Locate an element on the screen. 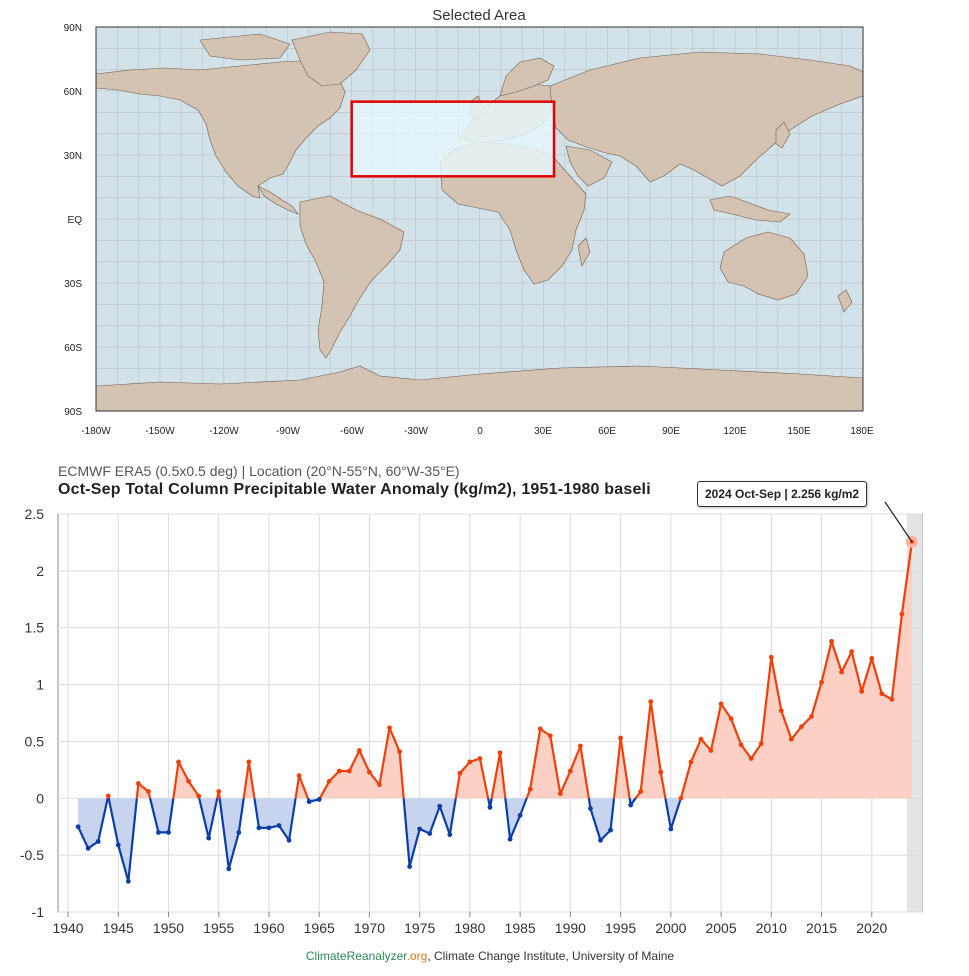 The width and height of the screenshot is (969, 976). lat-label: 60S is located at coordinates (73, 348).